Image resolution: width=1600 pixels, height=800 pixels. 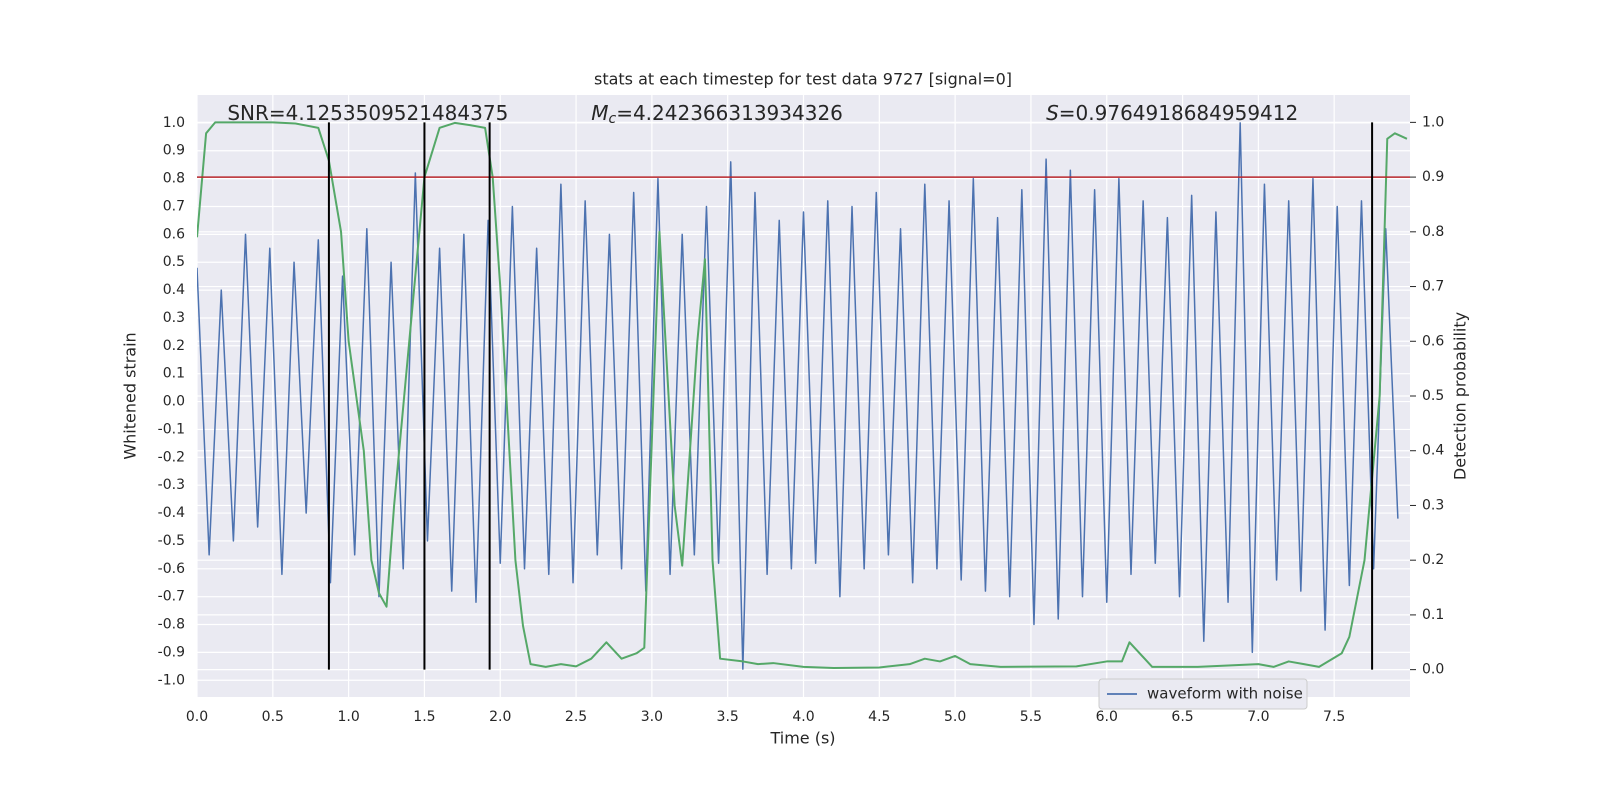 What do you see at coordinates (1433, 670) in the screenshot?
I see `y2-tick-label: 0.0` at bounding box center [1433, 670].